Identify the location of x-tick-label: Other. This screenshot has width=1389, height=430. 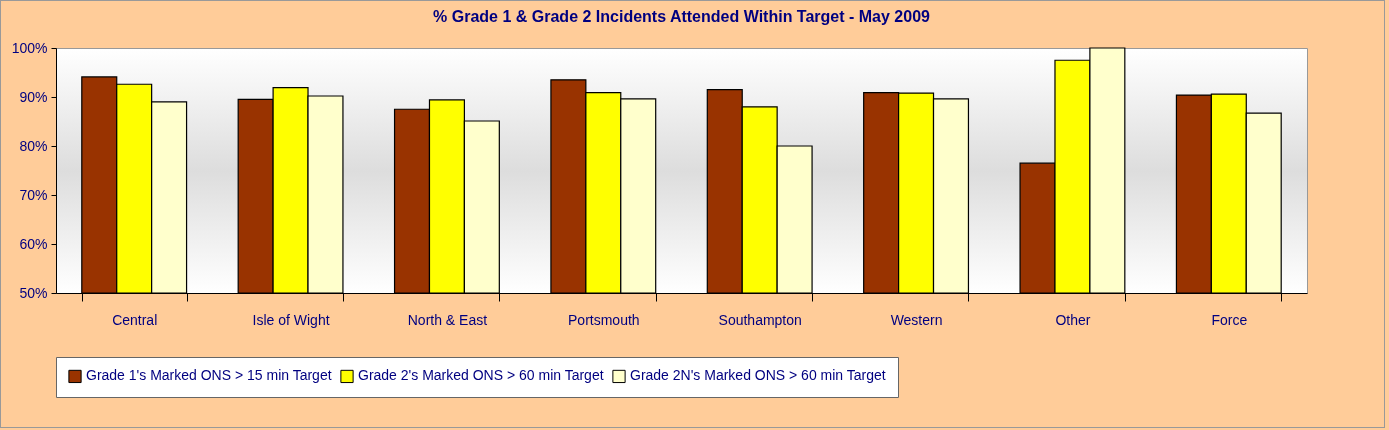
(1073, 319).